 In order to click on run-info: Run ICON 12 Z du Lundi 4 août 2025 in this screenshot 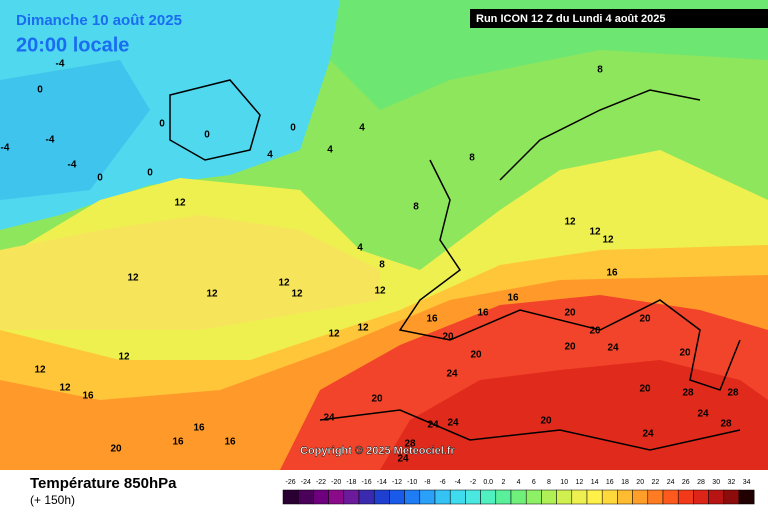, I will do `click(570, 19)`.